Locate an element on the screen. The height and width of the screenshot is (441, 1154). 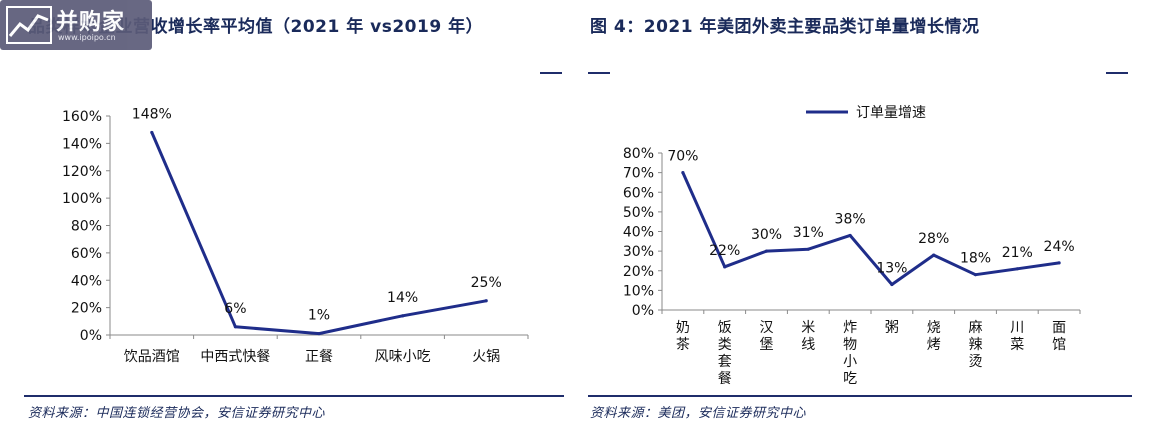
category-label: 烤 is located at coordinates (934, 345).